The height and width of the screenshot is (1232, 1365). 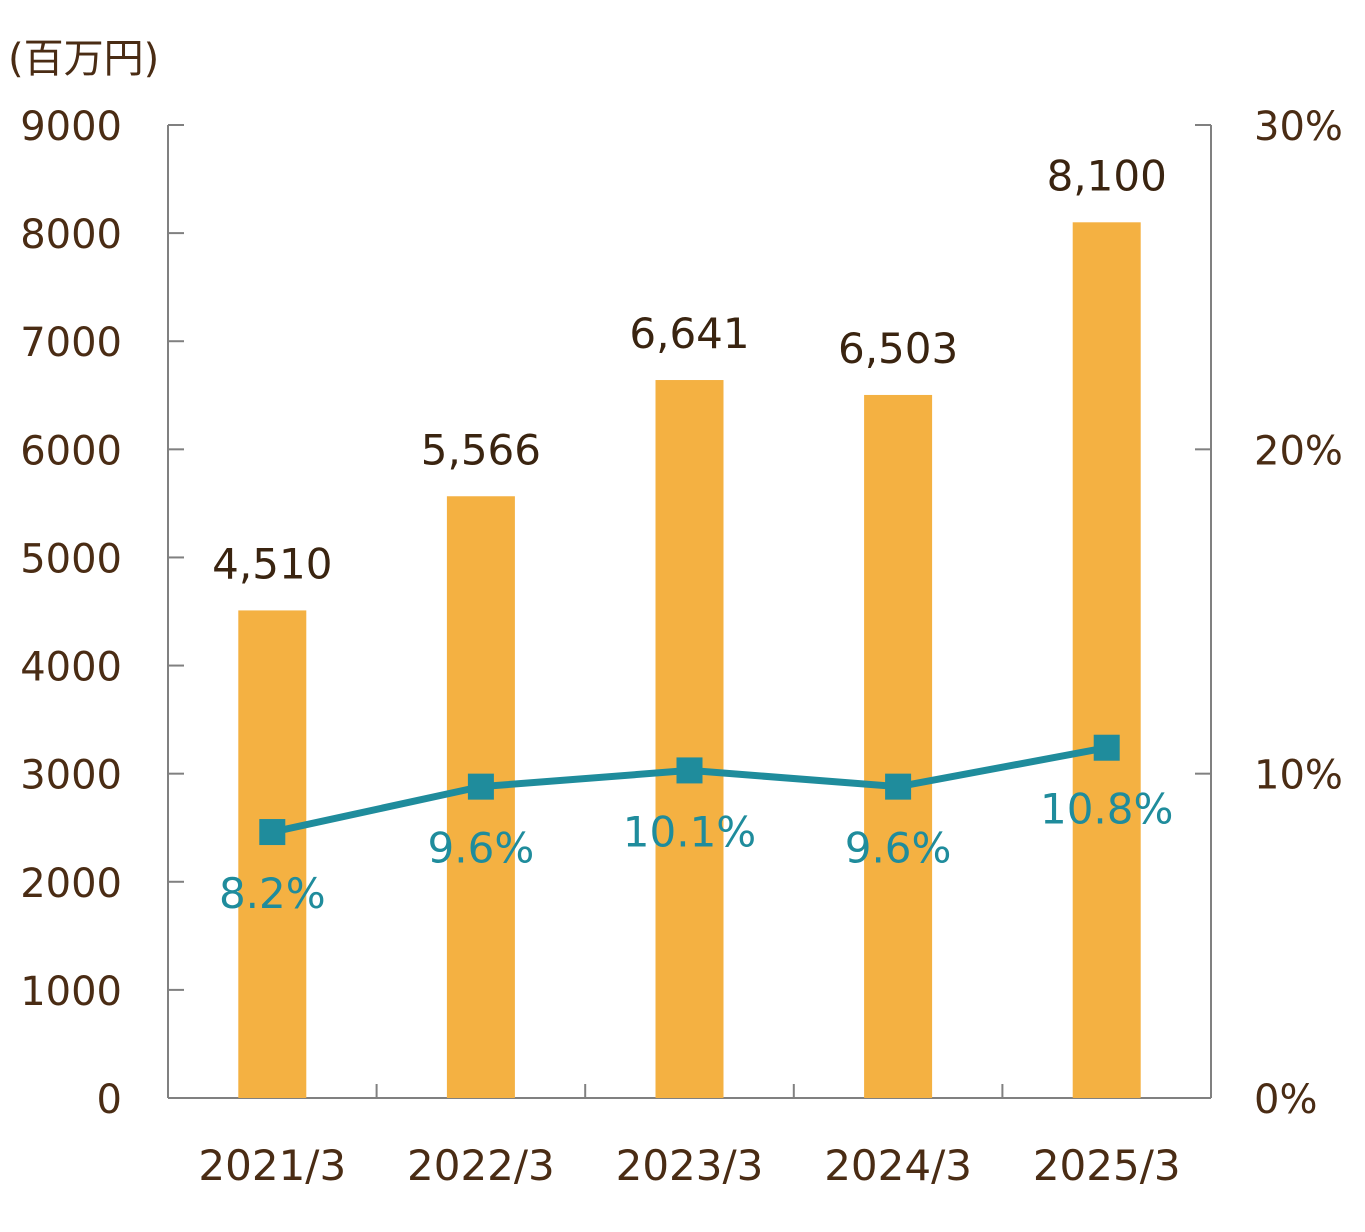 I want to click on left-axis-tick-label: 1000, so click(x=71, y=992).